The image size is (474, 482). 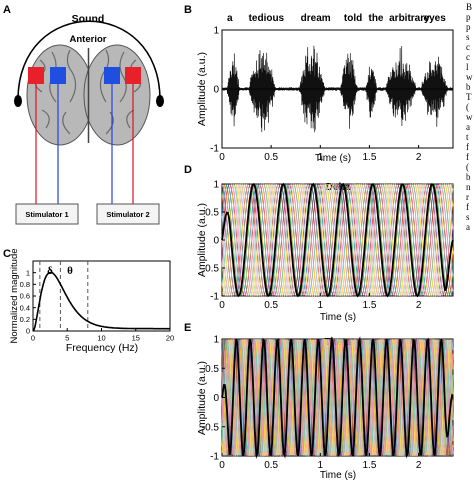 I want to click on plot-e-ylabel: Amplitude (a.u.), so click(x=202, y=398).